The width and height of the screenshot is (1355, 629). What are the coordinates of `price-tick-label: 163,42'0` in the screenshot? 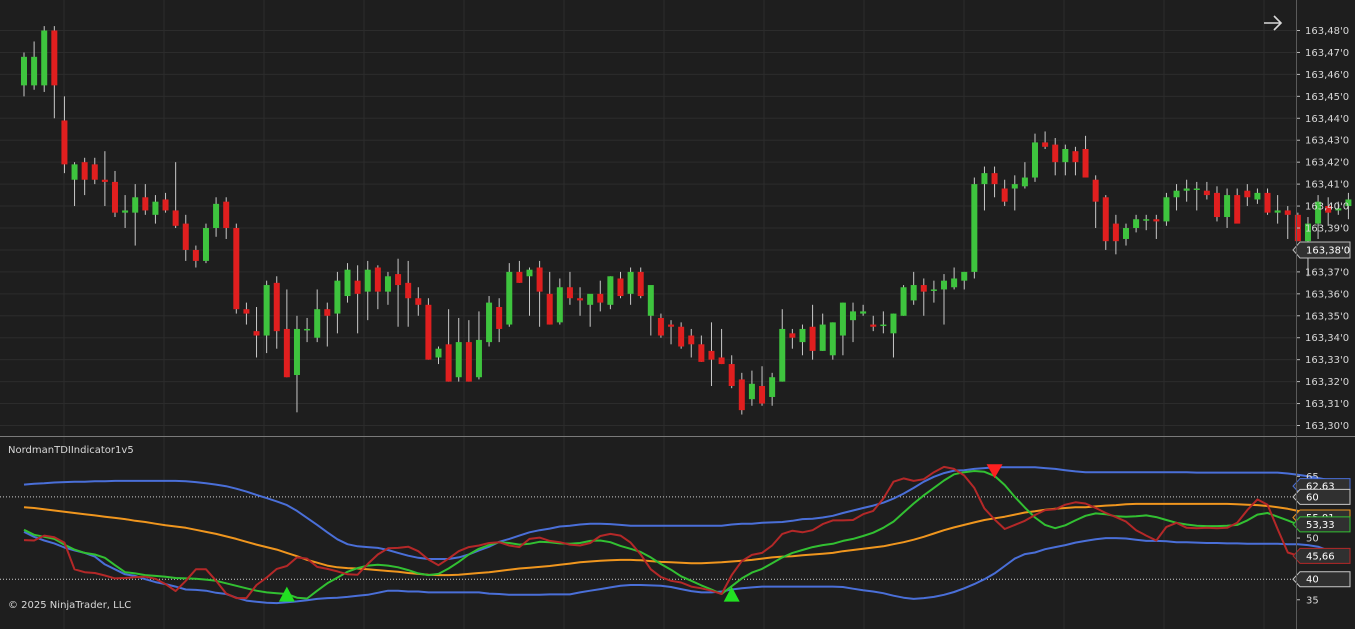 It's located at (1327, 163).